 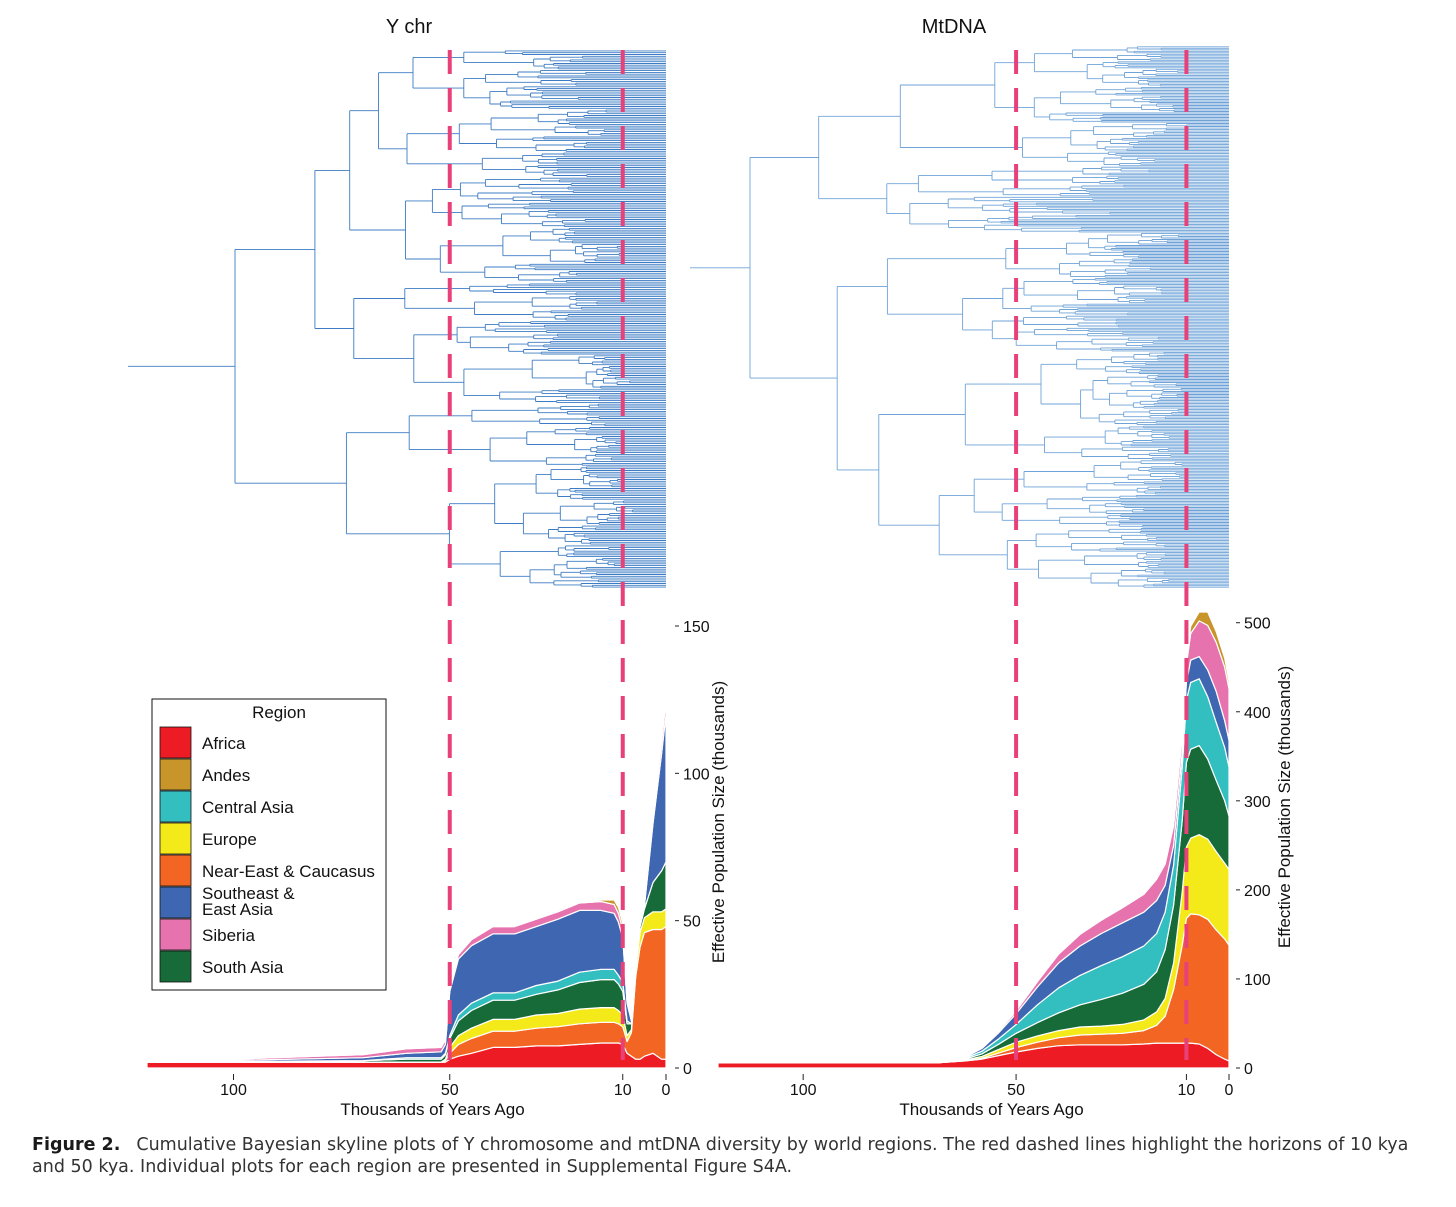 What do you see at coordinates (76, 1145) in the screenshot?
I see `caption-label: Figure 2.` at bounding box center [76, 1145].